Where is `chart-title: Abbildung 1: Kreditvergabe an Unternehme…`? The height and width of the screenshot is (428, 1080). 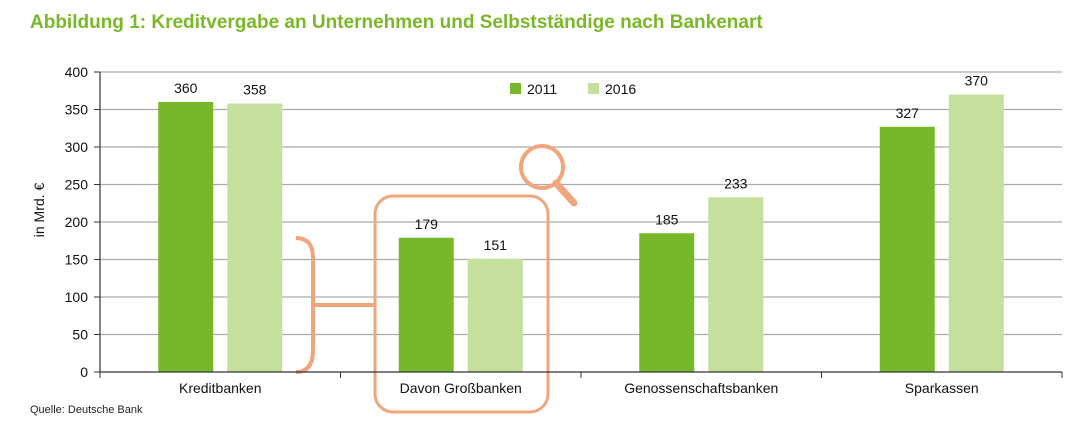
chart-title: Abbildung 1: Kreditvergabe an Unternehme… is located at coordinates (396, 22).